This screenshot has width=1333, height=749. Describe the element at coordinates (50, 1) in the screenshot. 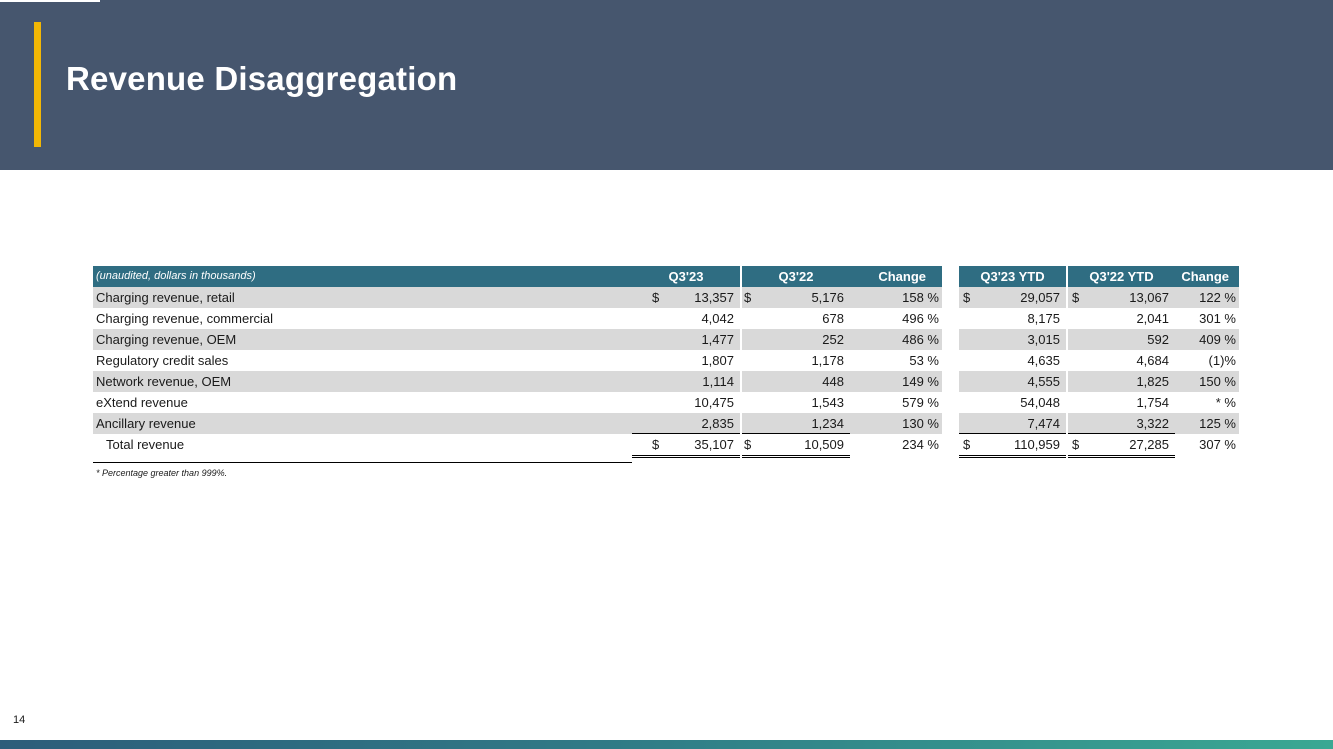

I see `header-top-line` at that location.